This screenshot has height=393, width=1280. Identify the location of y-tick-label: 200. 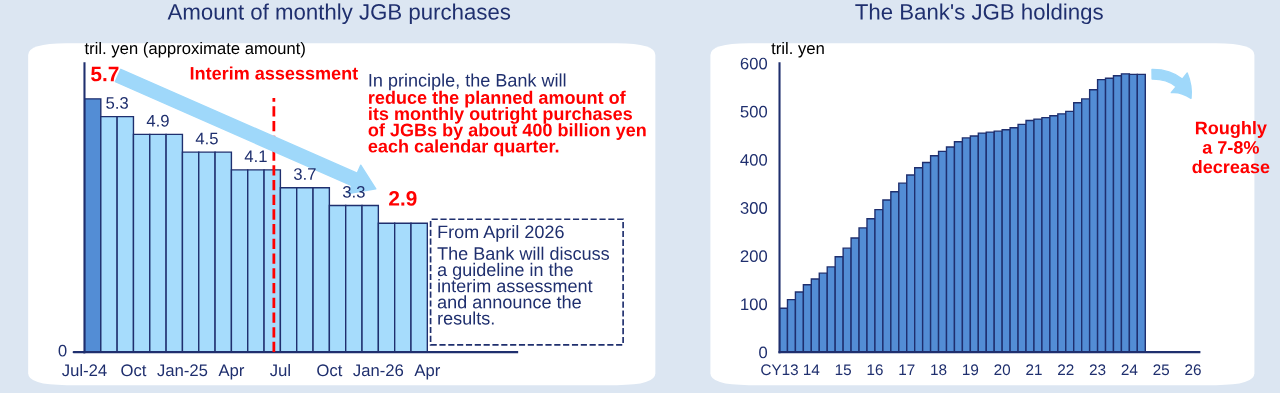
(754, 256).